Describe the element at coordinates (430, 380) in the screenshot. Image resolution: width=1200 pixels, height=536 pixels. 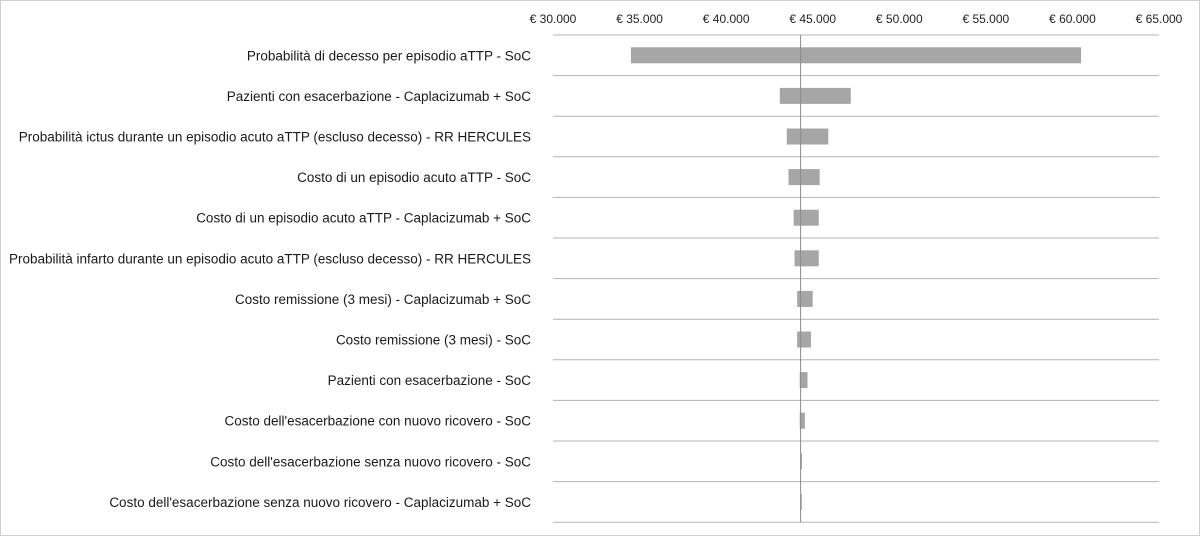
I see `category-label: Pazienti con esacerbazione - SoC` at that location.